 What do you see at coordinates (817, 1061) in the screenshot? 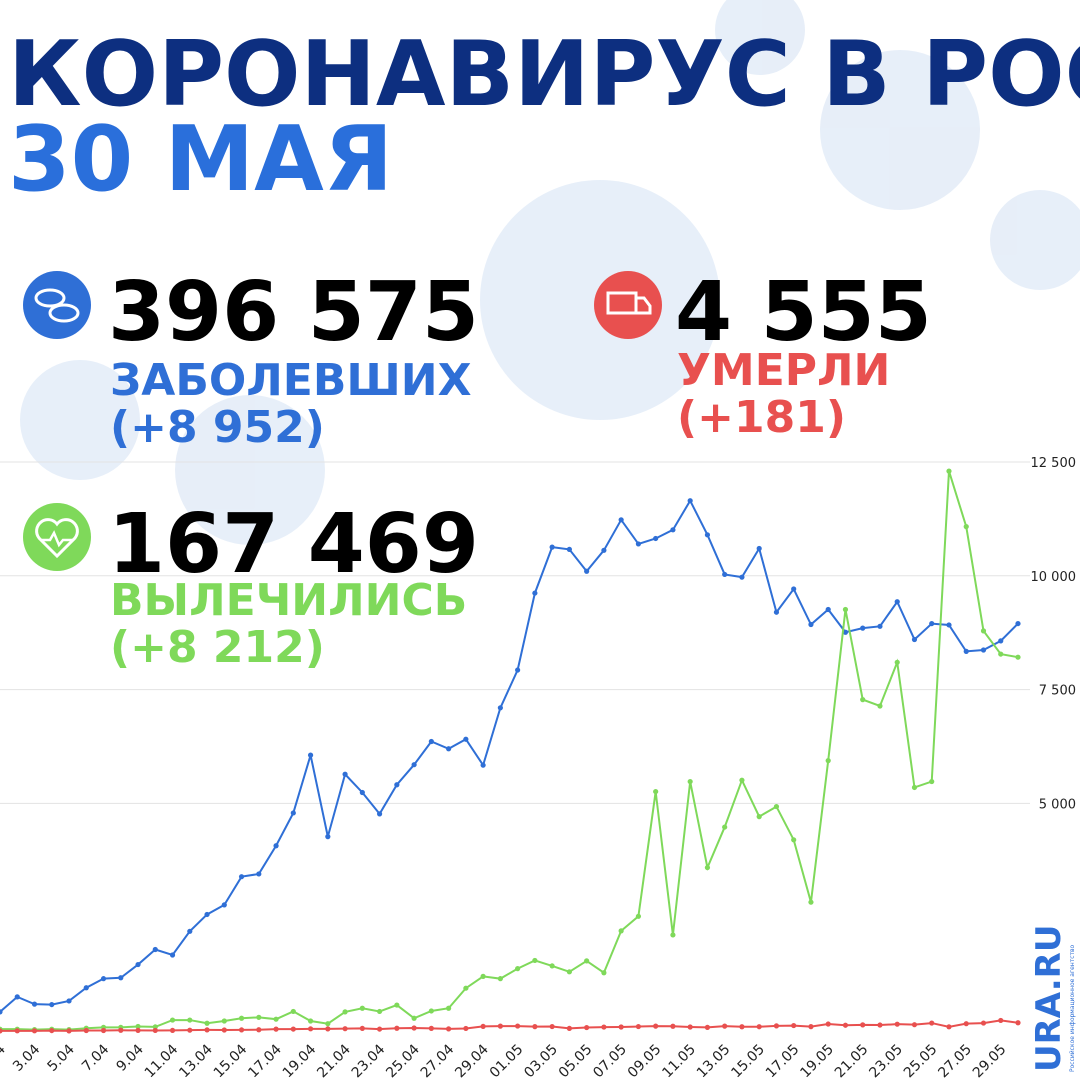
I see `x-tick-label: 19.05` at bounding box center [817, 1061].